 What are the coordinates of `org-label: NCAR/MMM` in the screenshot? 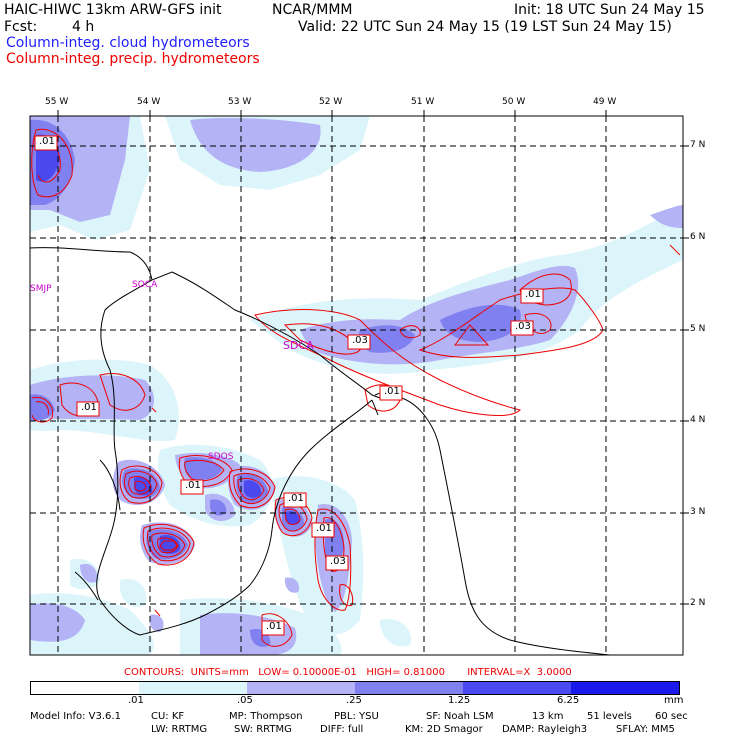 It's located at (312, 10).